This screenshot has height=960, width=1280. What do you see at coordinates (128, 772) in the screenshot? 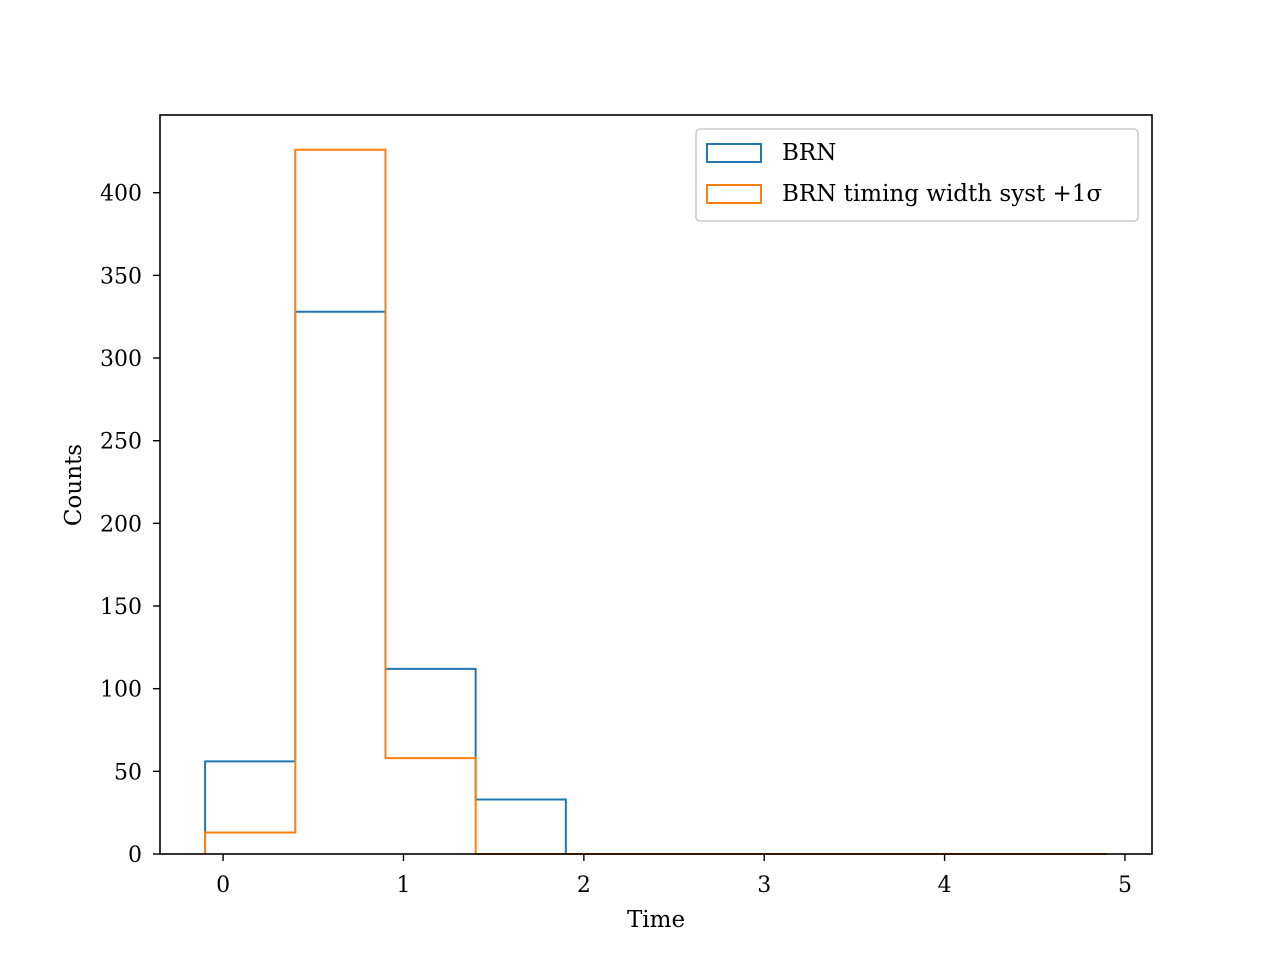
I see `y-tick-label: 50` at bounding box center [128, 772].